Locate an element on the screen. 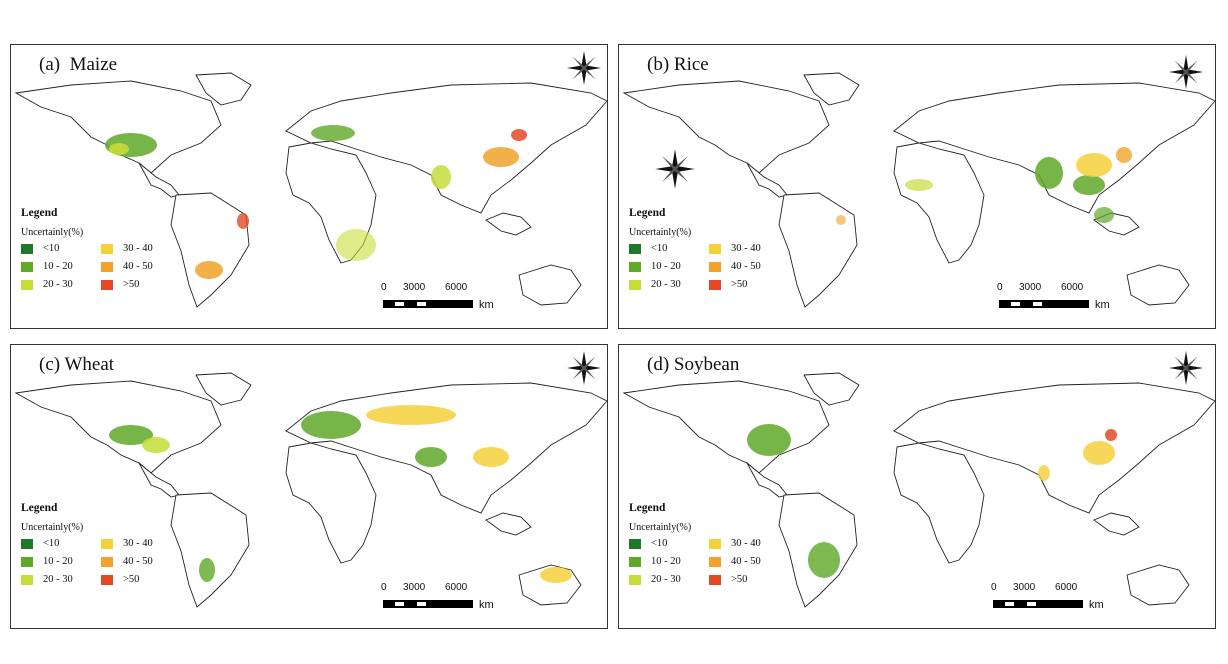 Image resolution: width=1228 pixels, height=664 pixels. panel-title: (b) Rice is located at coordinates (678, 64).